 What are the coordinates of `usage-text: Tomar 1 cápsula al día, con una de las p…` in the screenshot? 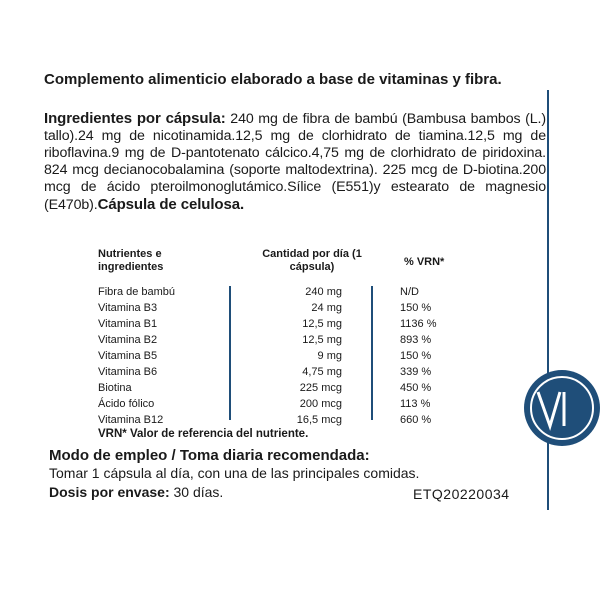 It's located at (234, 473).